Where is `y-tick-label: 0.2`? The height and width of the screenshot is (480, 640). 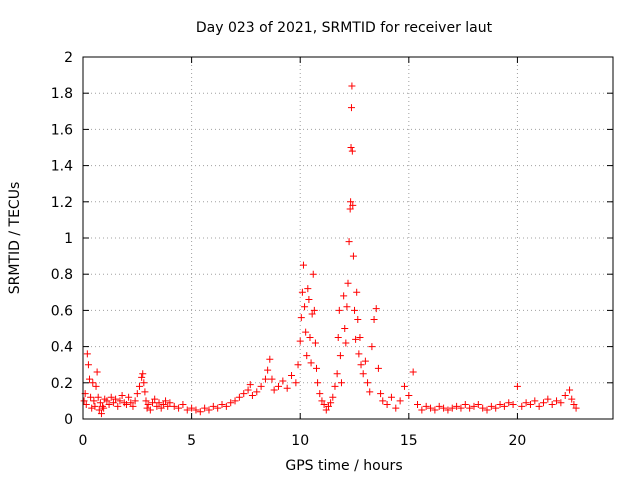 y-tick-label: 0.2 is located at coordinates (62, 384).